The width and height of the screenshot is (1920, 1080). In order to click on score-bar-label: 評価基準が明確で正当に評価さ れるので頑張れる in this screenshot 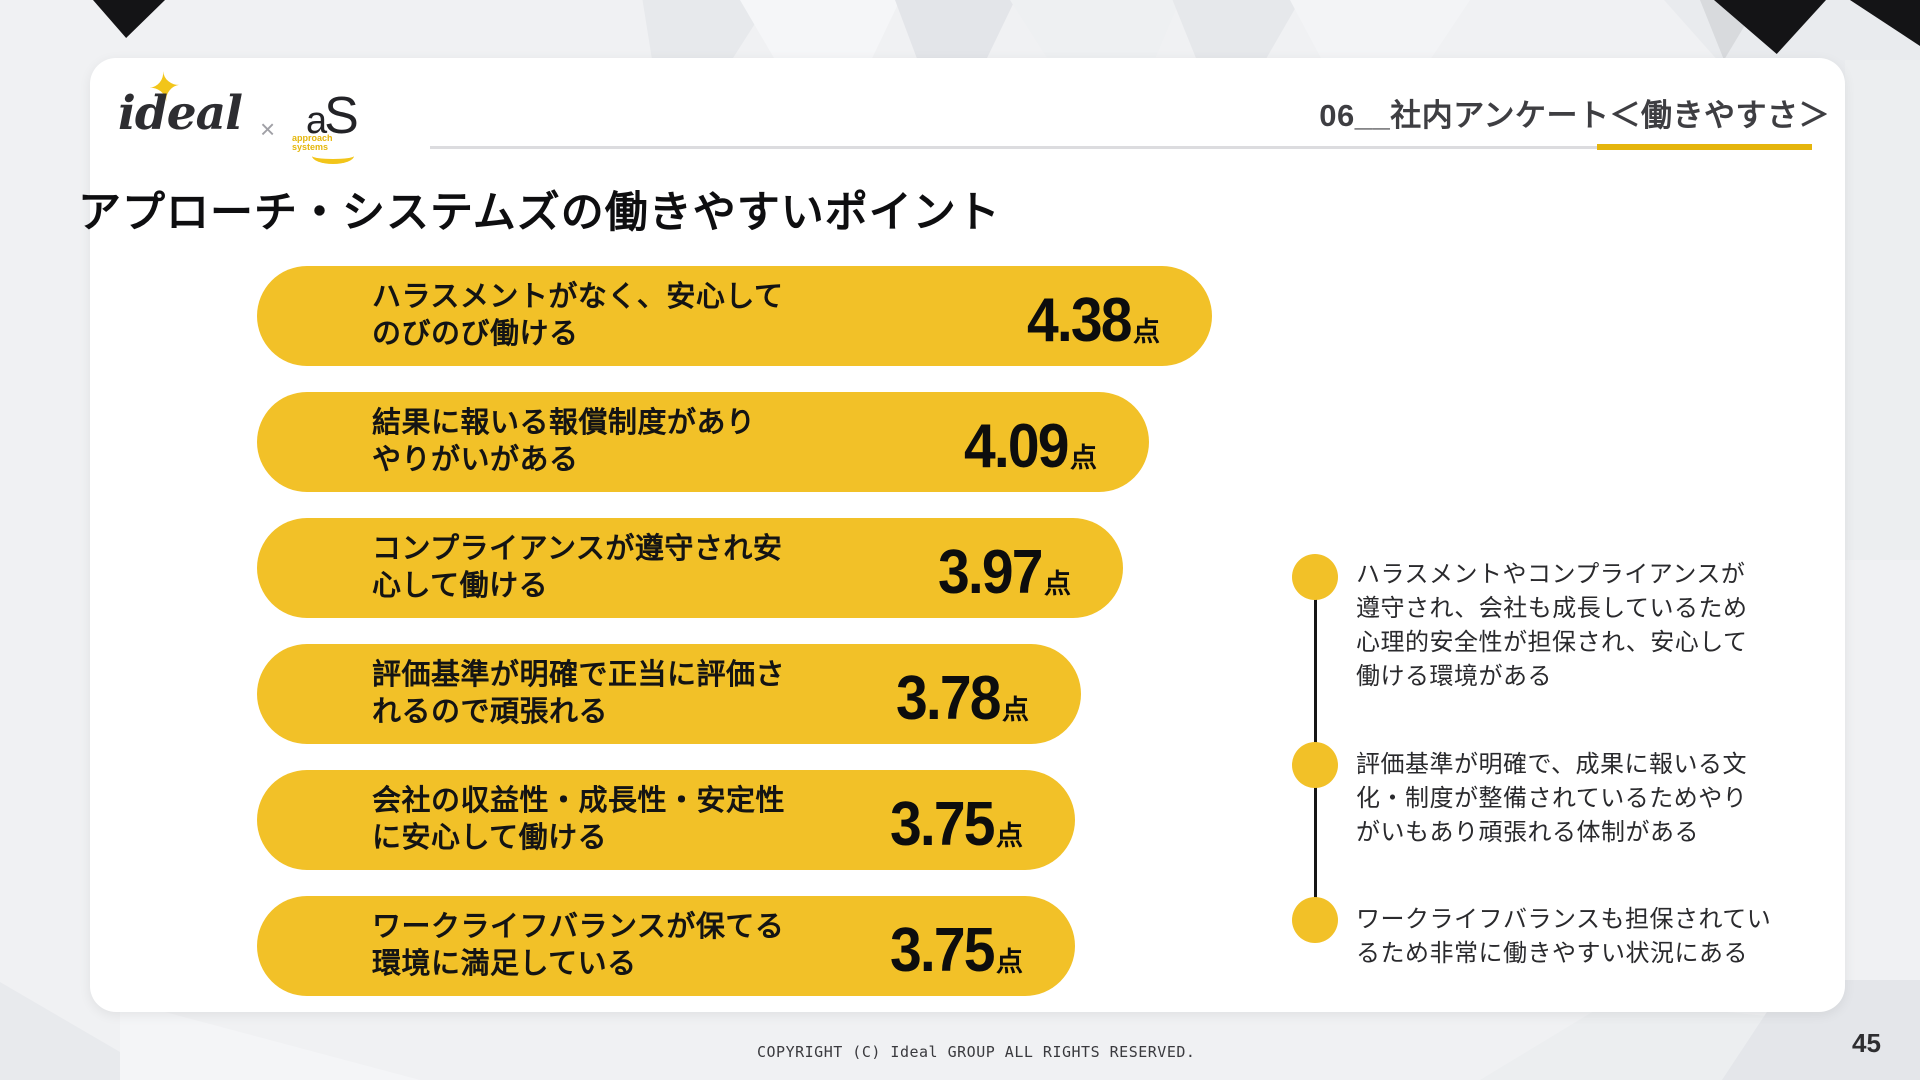, I will do `click(579, 693)`.